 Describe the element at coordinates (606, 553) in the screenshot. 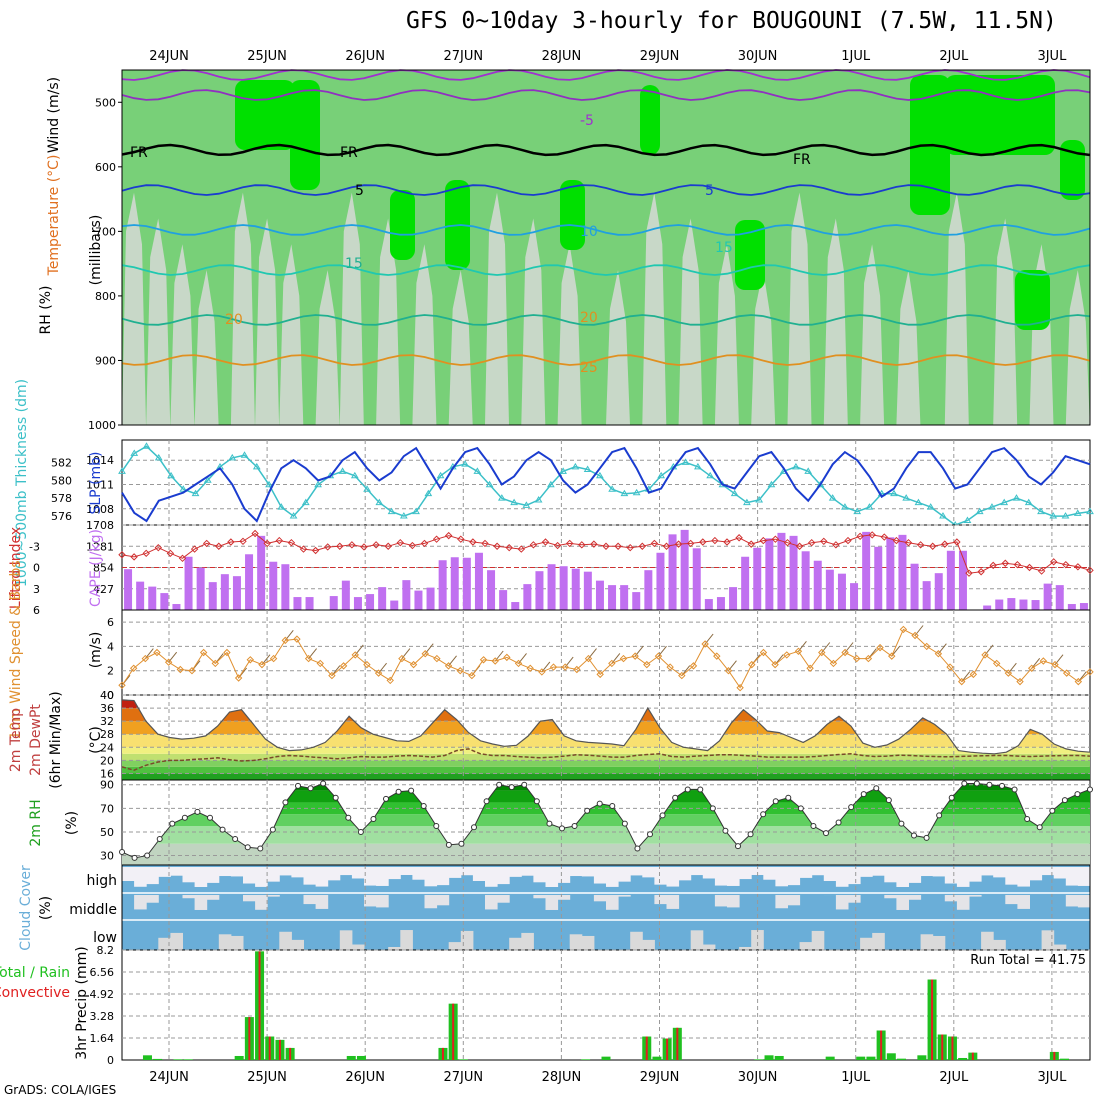

I see `lifted-index-line` at that location.